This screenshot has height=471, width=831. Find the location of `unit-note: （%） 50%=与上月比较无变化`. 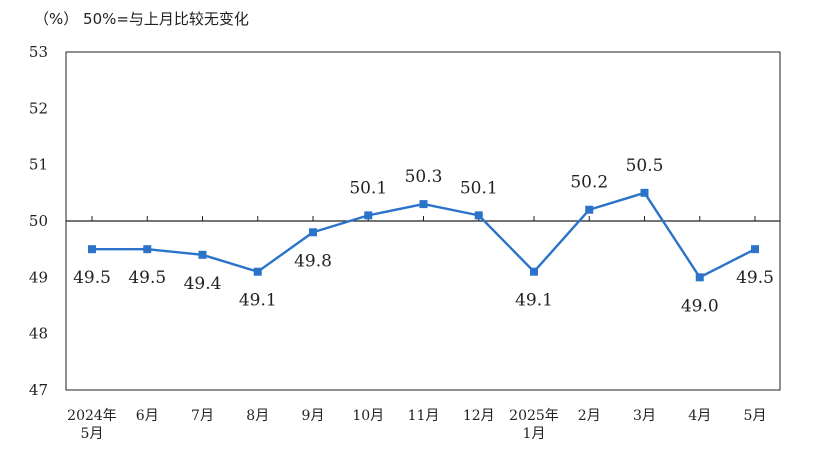

unit-note: （%） 50%=与上月比较无变化 is located at coordinates (141, 19).